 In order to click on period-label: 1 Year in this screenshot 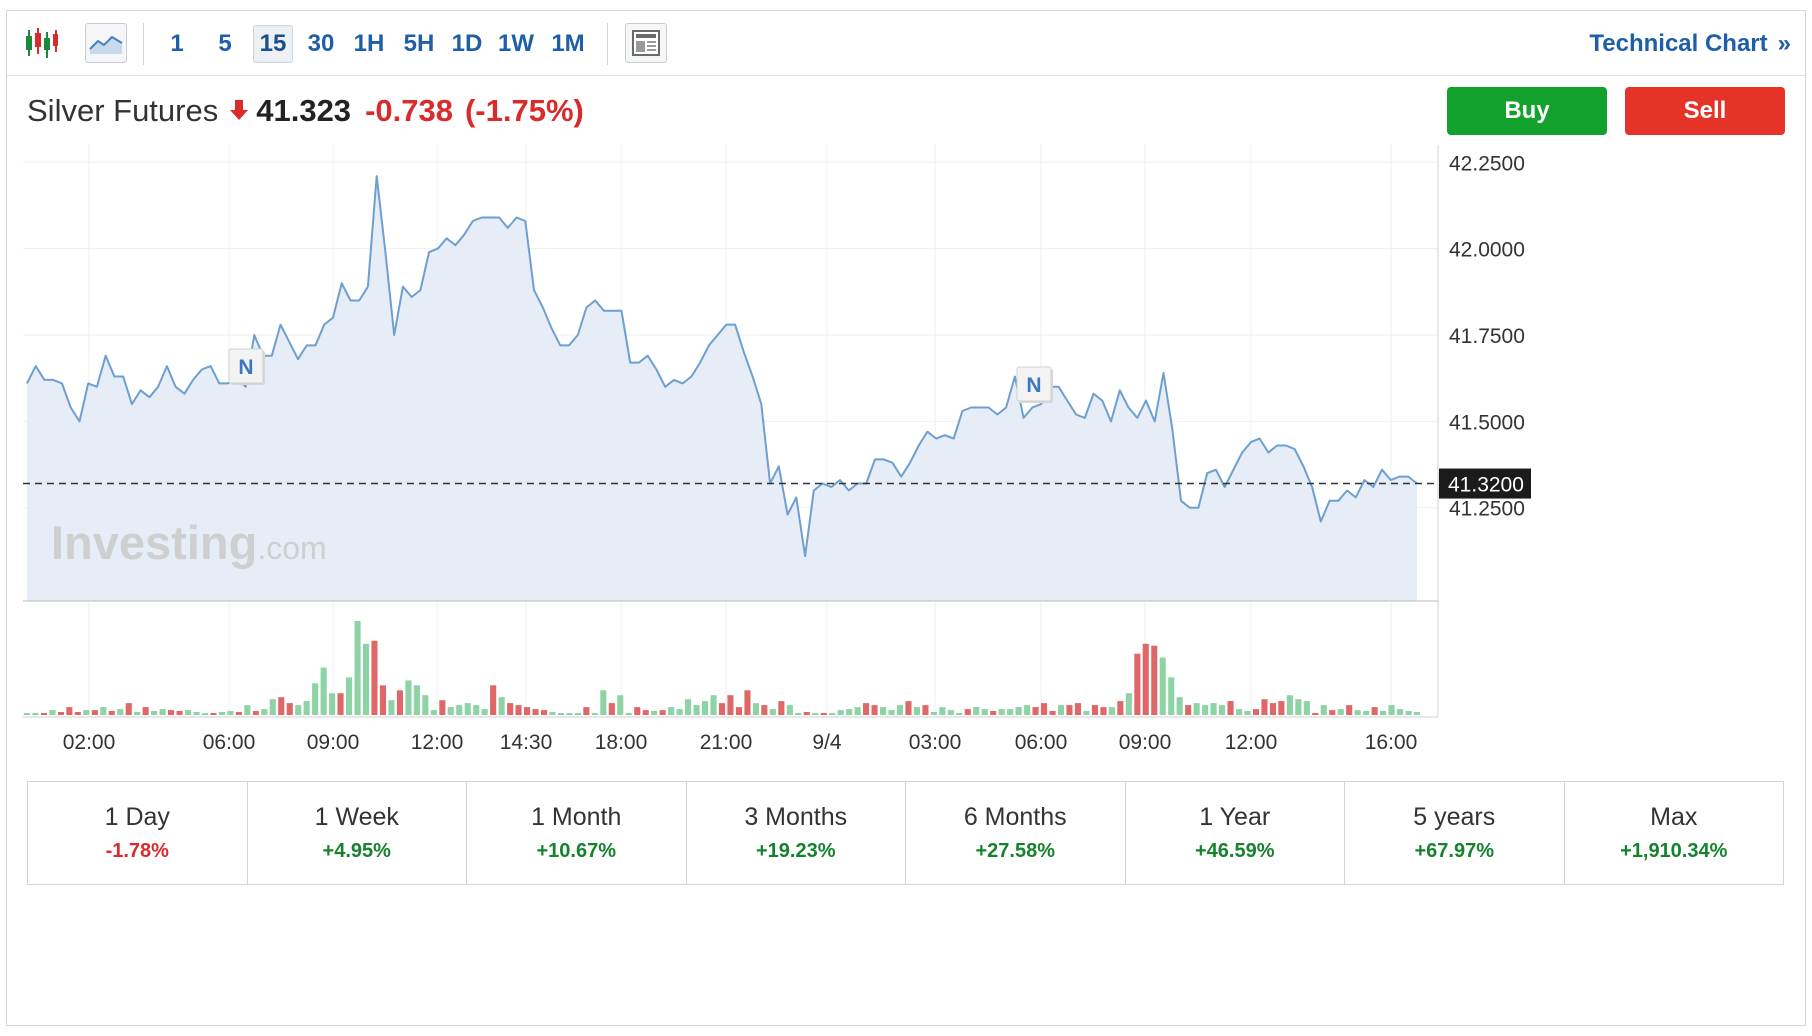, I will do `click(1235, 817)`.